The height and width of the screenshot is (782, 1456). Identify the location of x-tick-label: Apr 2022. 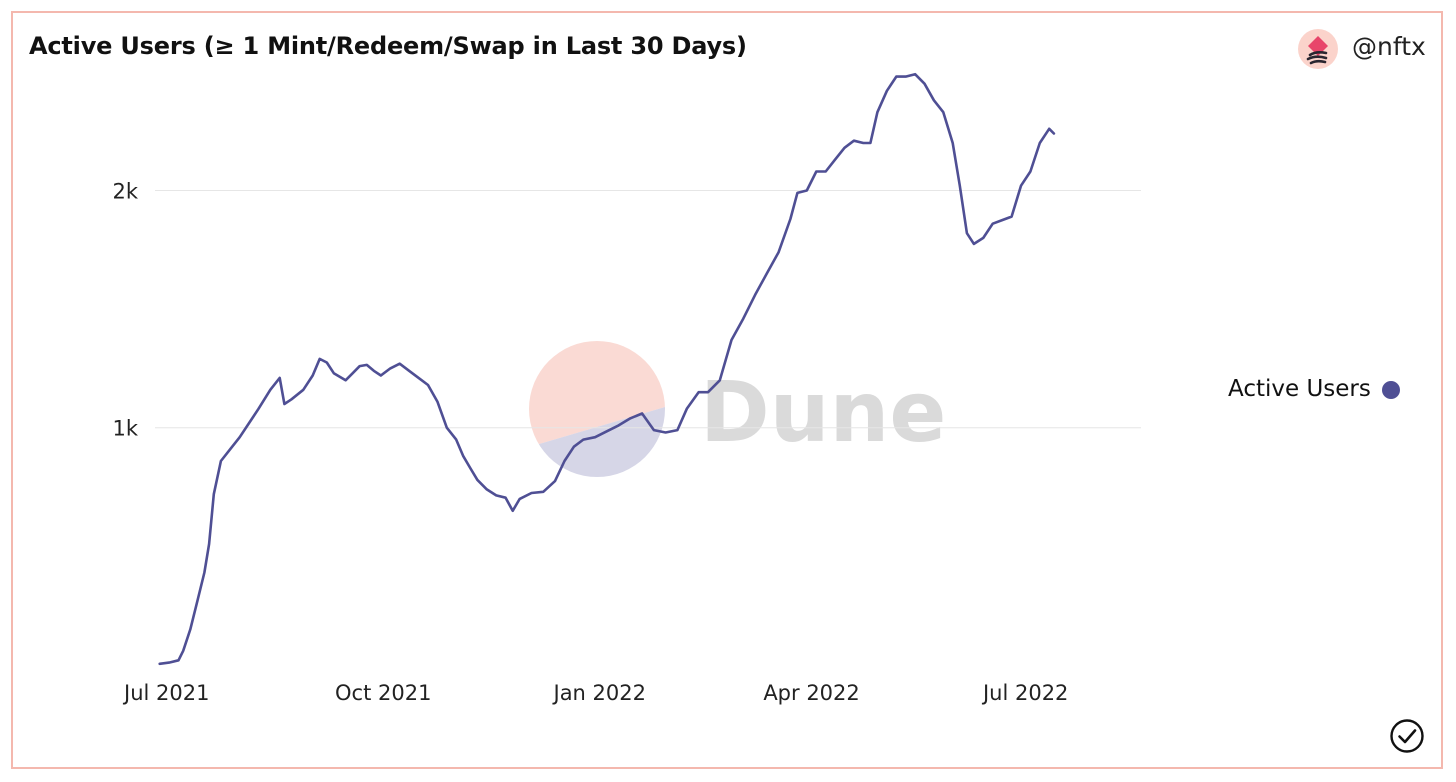
(811, 693).